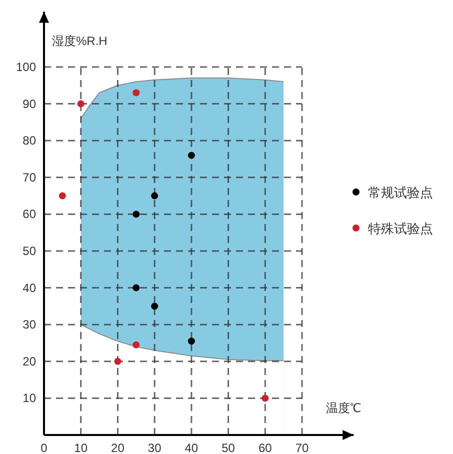 This screenshot has width=453, height=454. I want to click on x-tick-label: 0, so click(44, 447).